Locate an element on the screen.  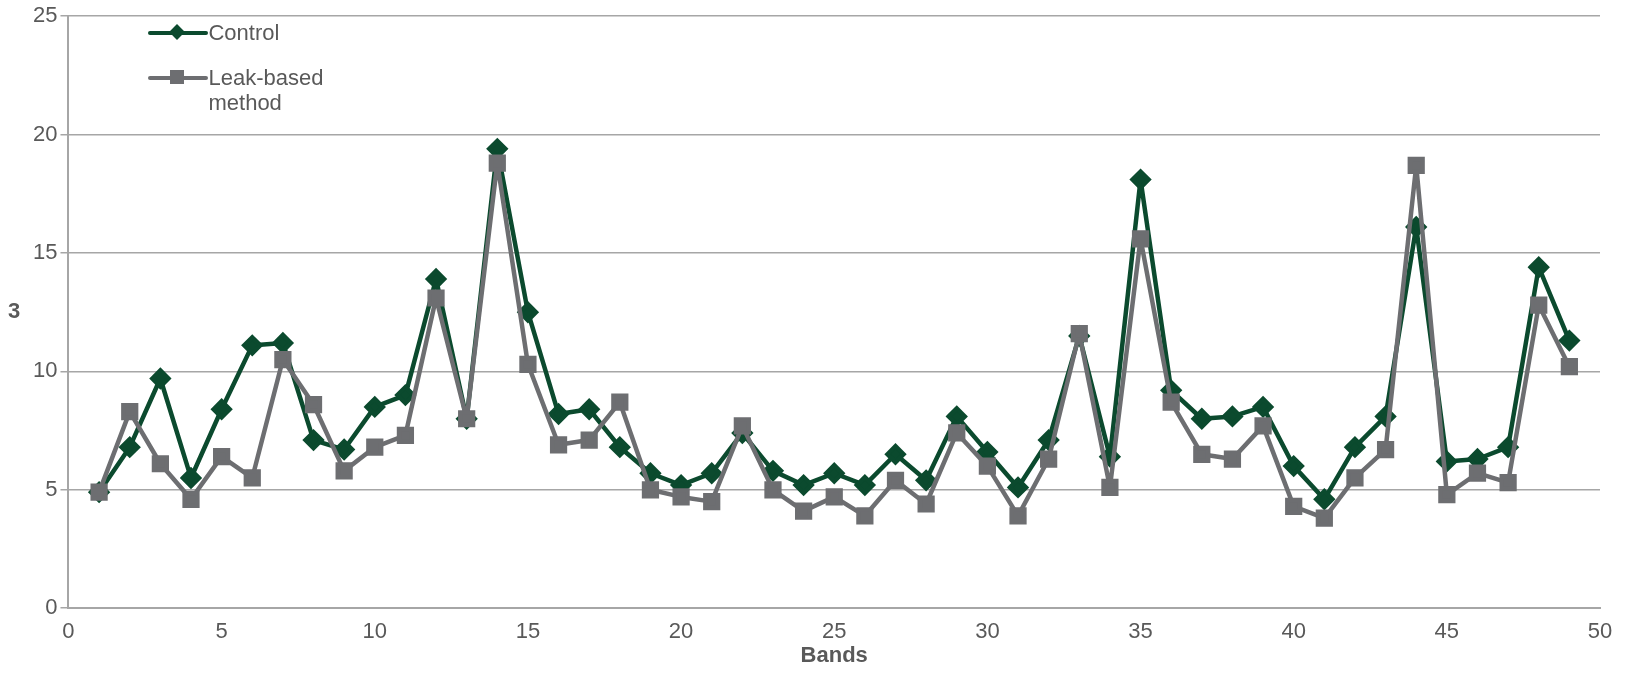
y-tick-label: 15 is located at coordinates (45, 252).